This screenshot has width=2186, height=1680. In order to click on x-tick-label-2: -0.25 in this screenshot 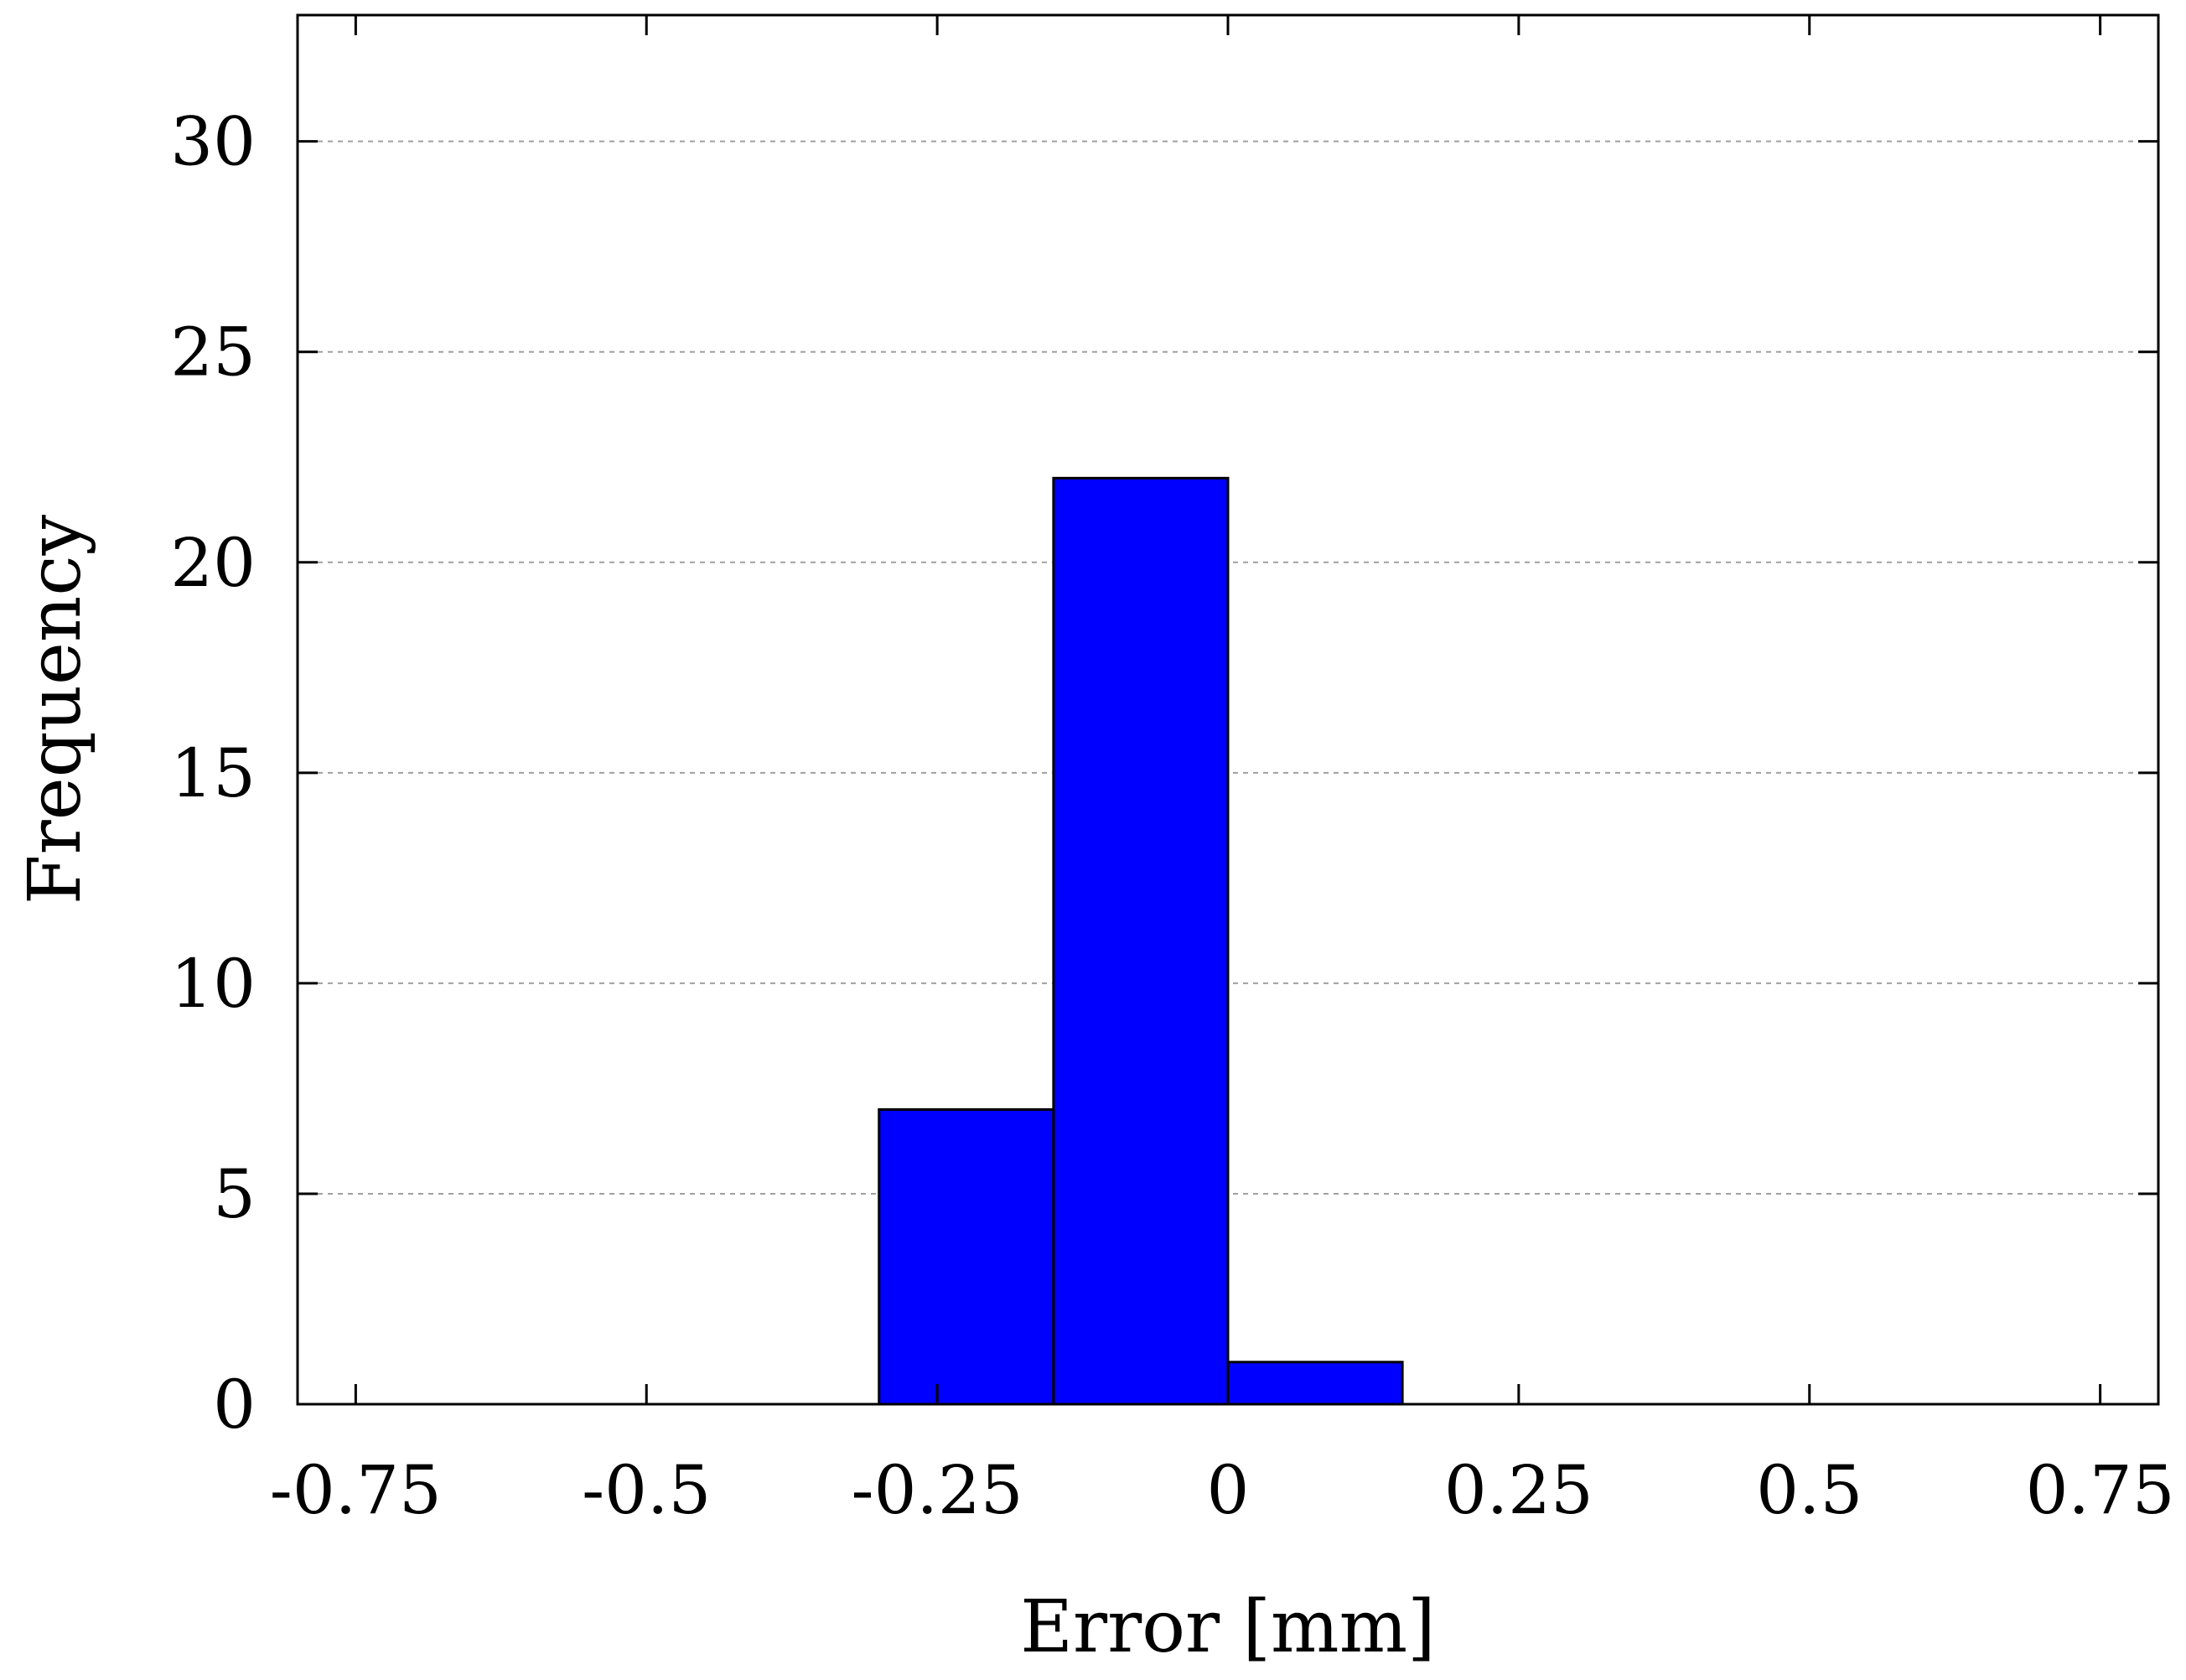, I will do `click(937, 1490)`.